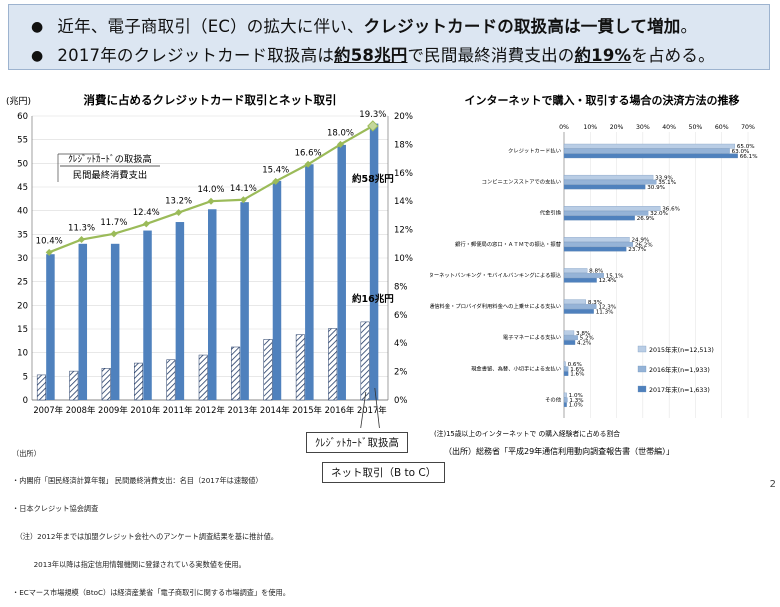 Image resolution: width=780 pixels, height=607 pixels. I want to click on y-tick-label: 0, so click(25, 401).